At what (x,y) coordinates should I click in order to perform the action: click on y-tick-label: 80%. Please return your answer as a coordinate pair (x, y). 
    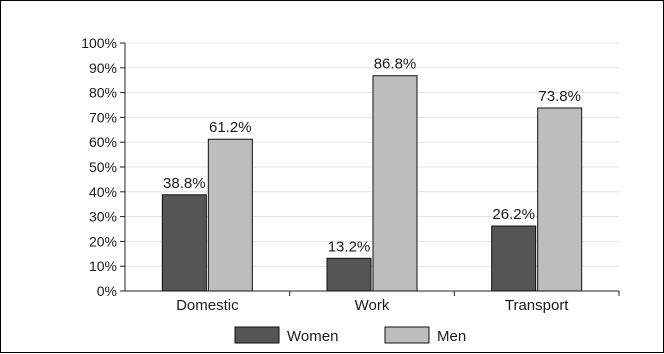
    Looking at the image, I should click on (103, 93).